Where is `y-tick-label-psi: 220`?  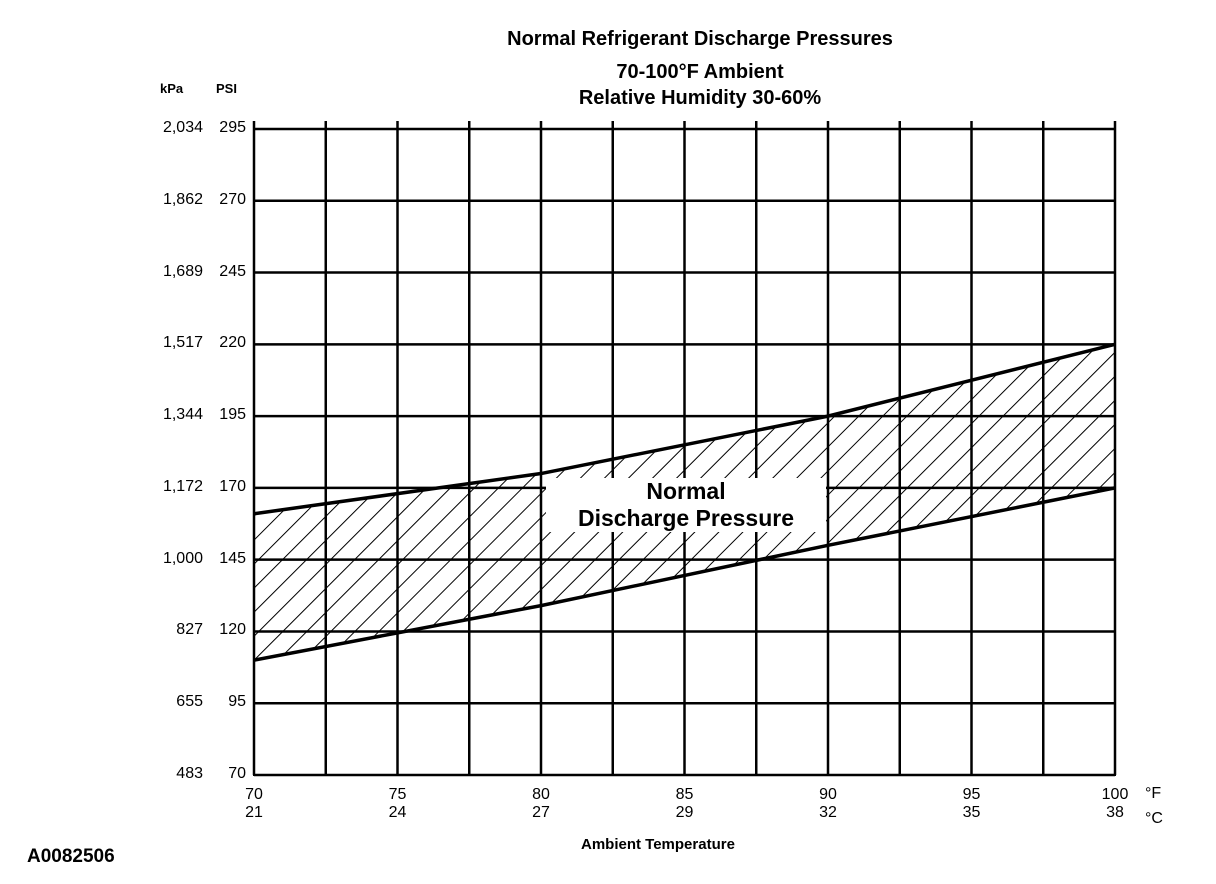 y-tick-label-psi: 220 is located at coordinates (232, 343).